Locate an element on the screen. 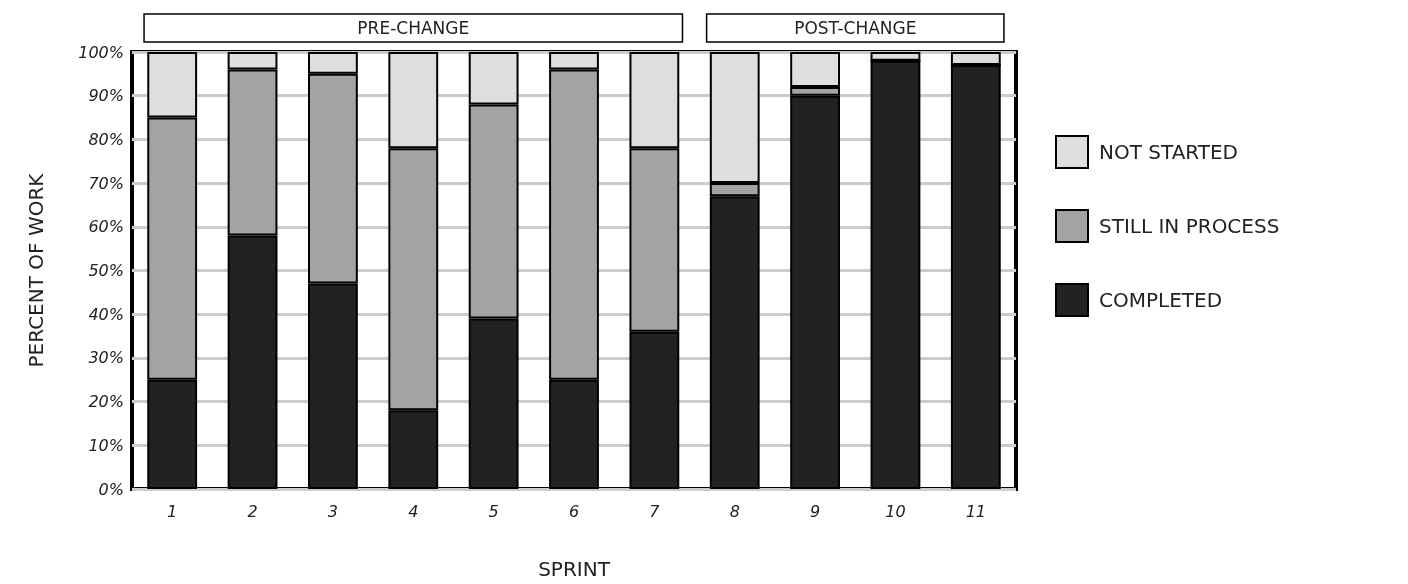 The height and width of the screenshot is (584, 1408). y-tick-label: 10% is located at coordinates (106, 445).